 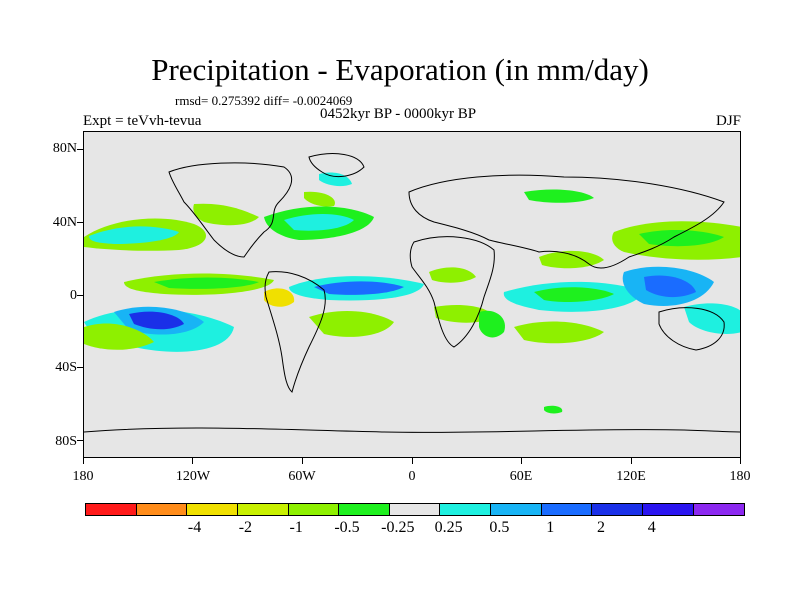 What do you see at coordinates (412, 476) in the screenshot?
I see `lon-label-0: 0` at bounding box center [412, 476].